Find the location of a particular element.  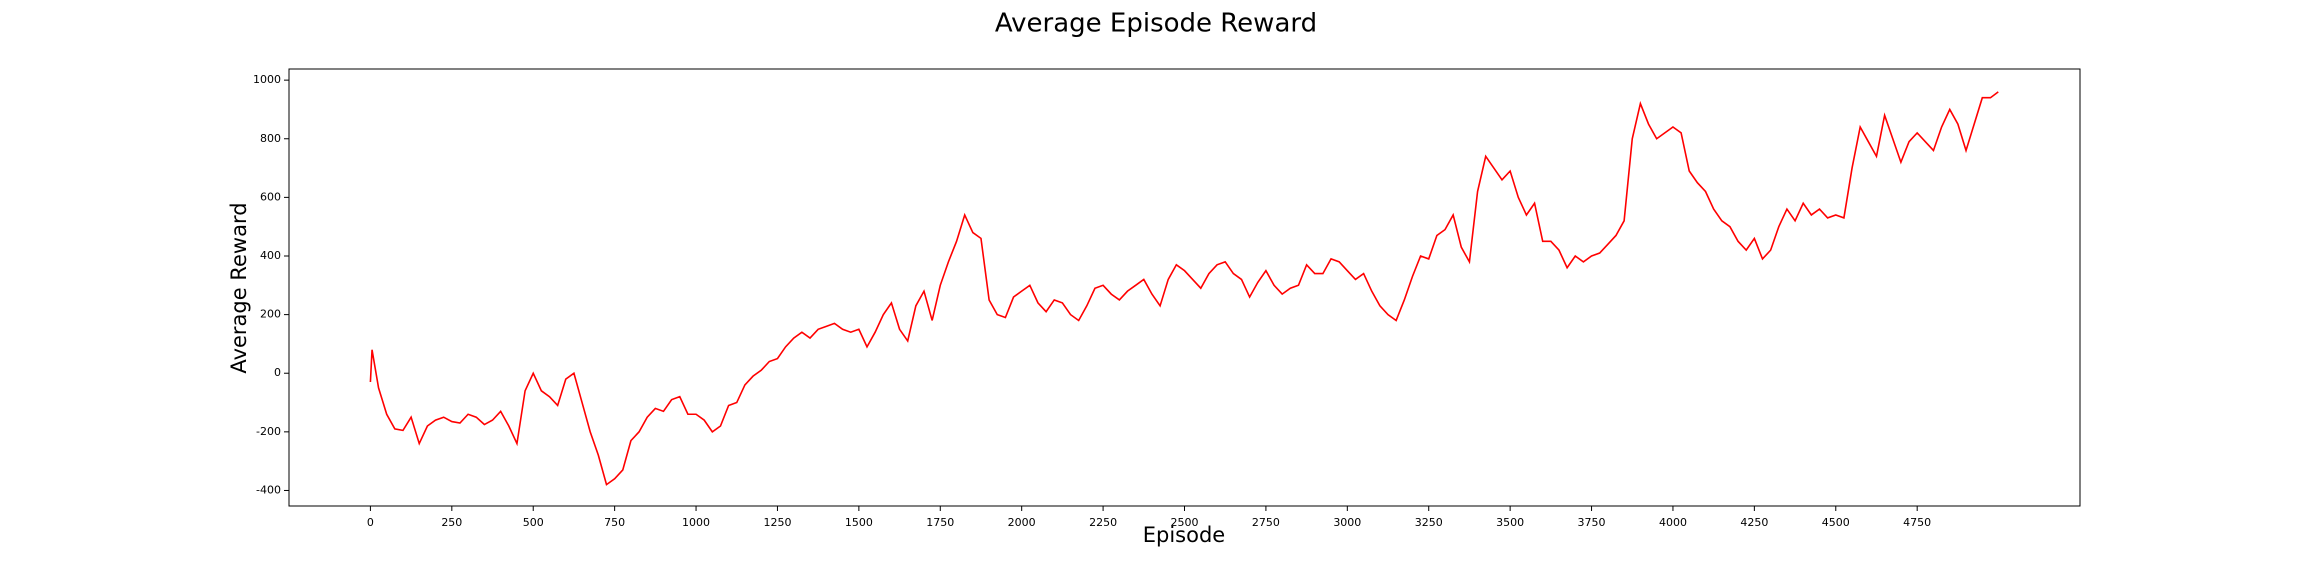

x-axis-label: Episode is located at coordinates (1184, 535).